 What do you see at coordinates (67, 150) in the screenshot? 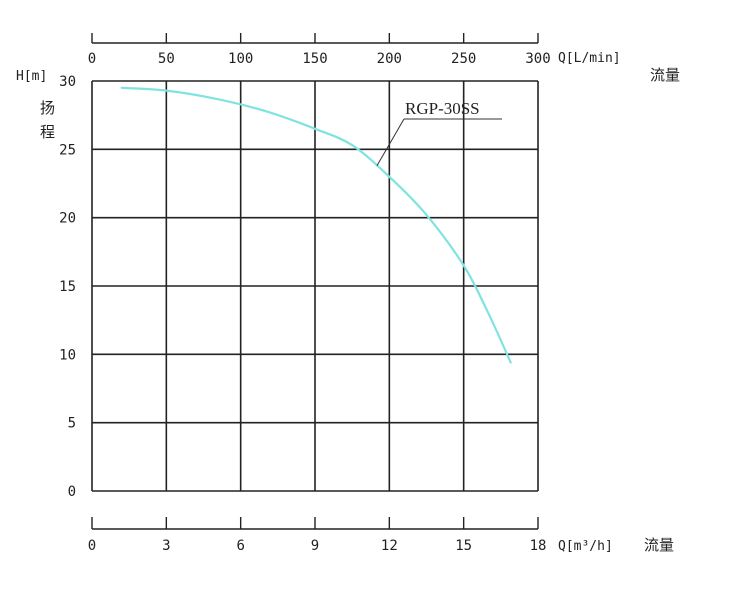
I see `y-tick-label-25: 25` at bounding box center [67, 150].